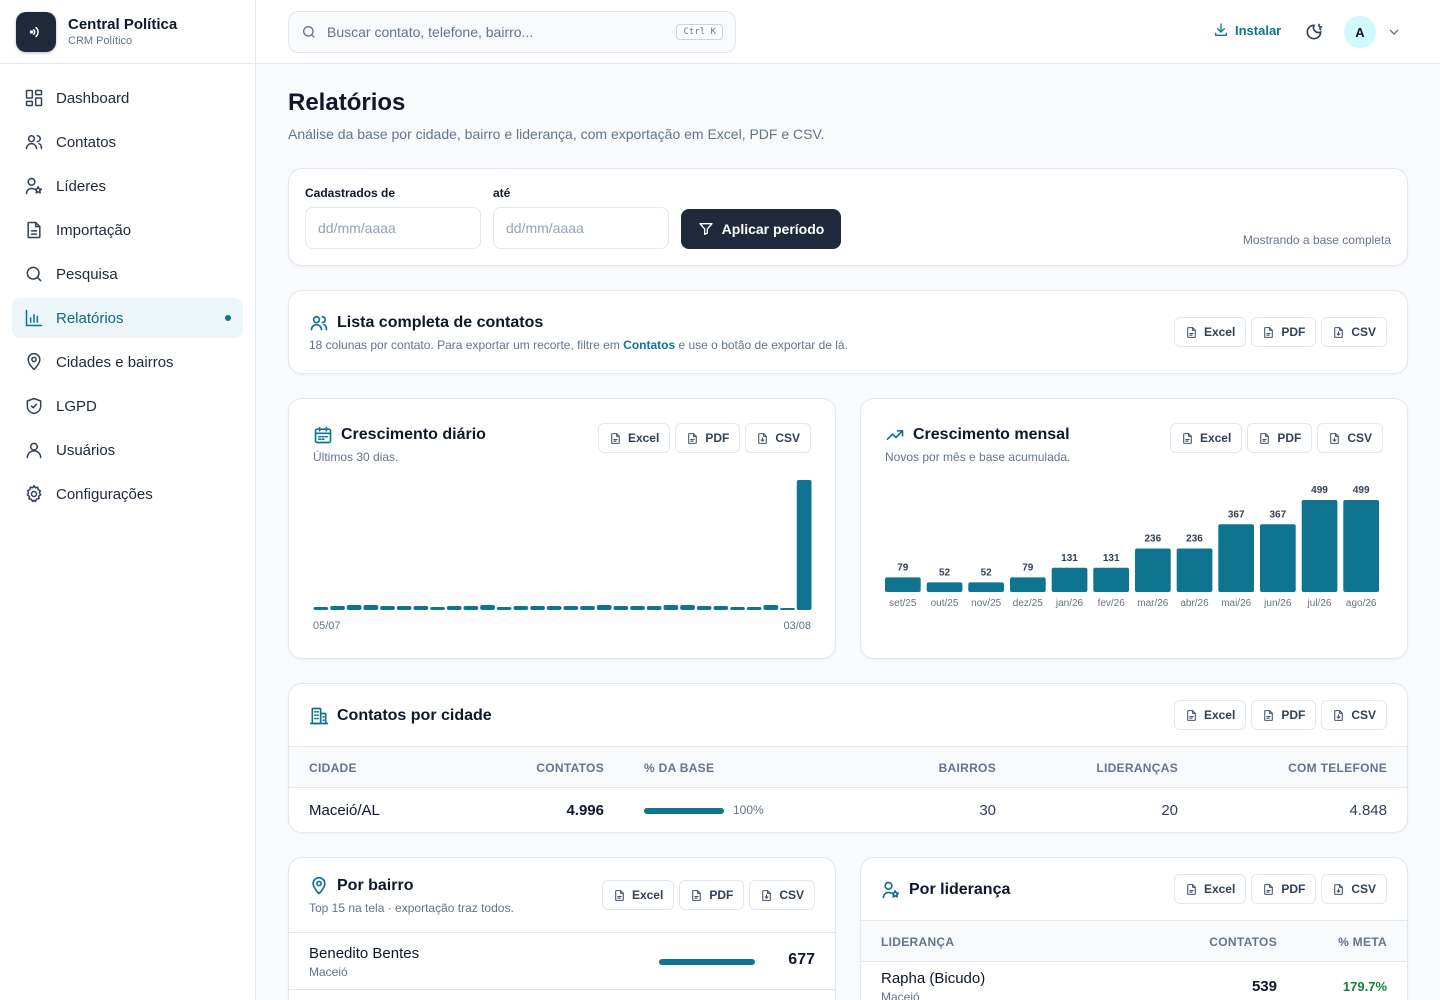 The height and width of the screenshot is (1000, 1440). I want to click on file-download-icon, so click(763, 438).